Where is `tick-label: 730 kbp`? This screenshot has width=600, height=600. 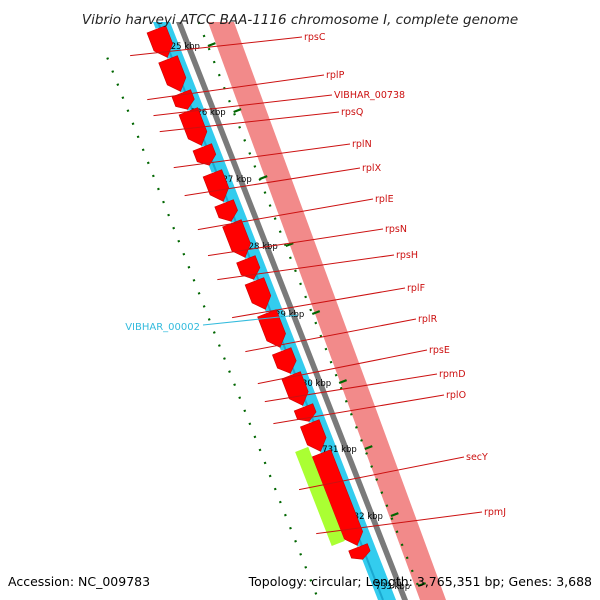 tick-label: 730 kbp is located at coordinates (314, 384).